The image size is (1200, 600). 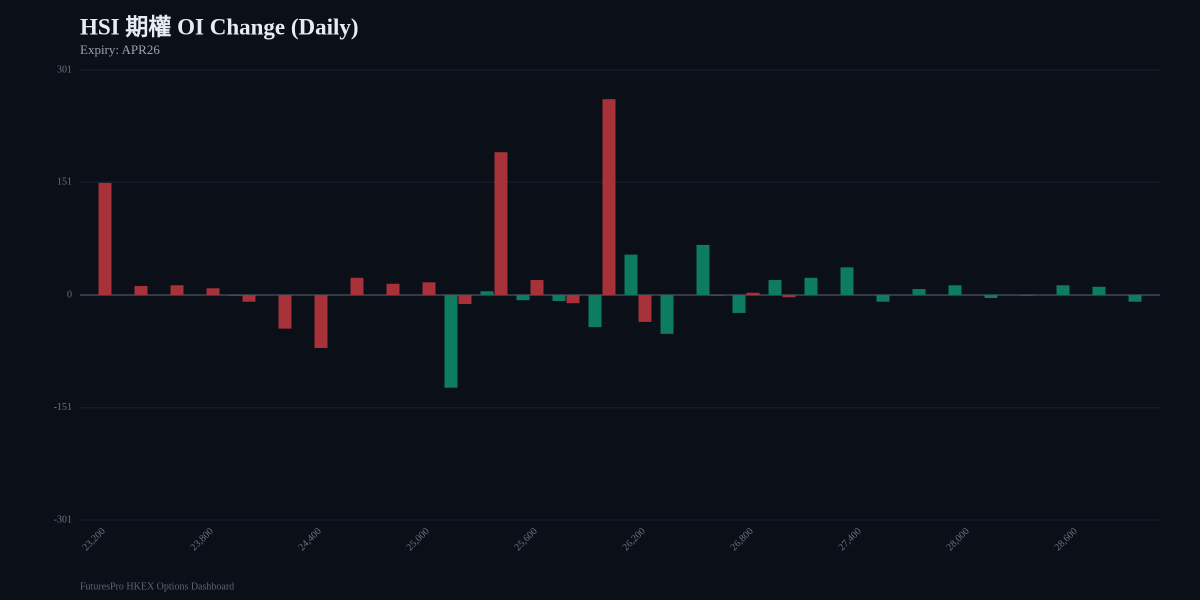 What do you see at coordinates (69, 294) in the screenshot?
I see `y-tick-label: 0` at bounding box center [69, 294].